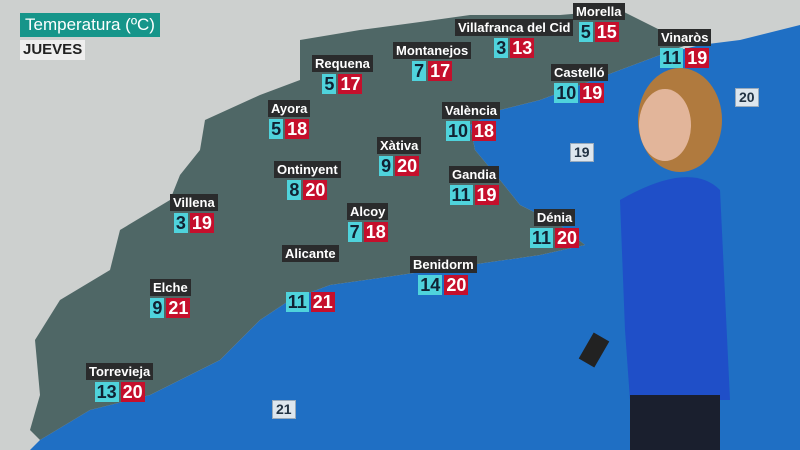 The height and width of the screenshot is (450, 800). What do you see at coordinates (170, 287) in the screenshot?
I see `city-name: Elche` at bounding box center [170, 287].